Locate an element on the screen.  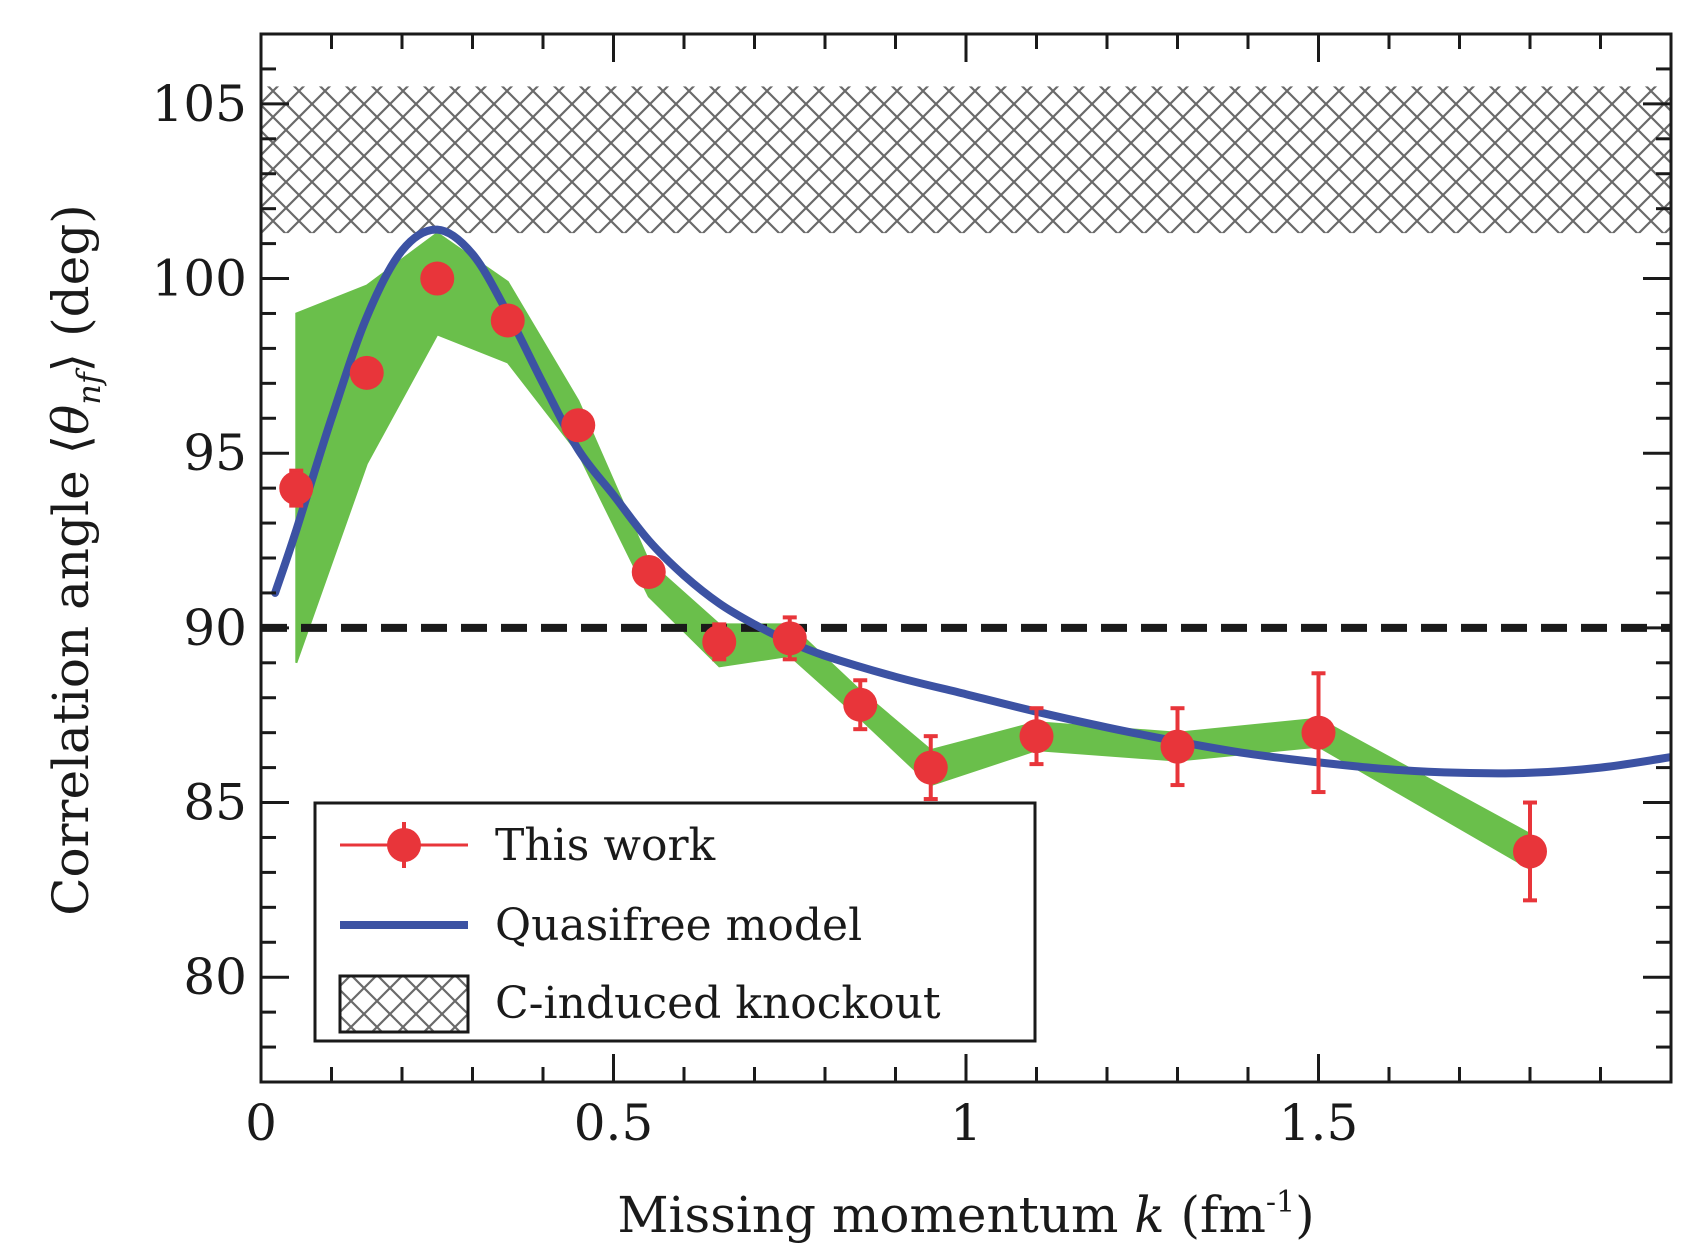
legend-entry-this-work: This work is located at coordinates (528, 845).